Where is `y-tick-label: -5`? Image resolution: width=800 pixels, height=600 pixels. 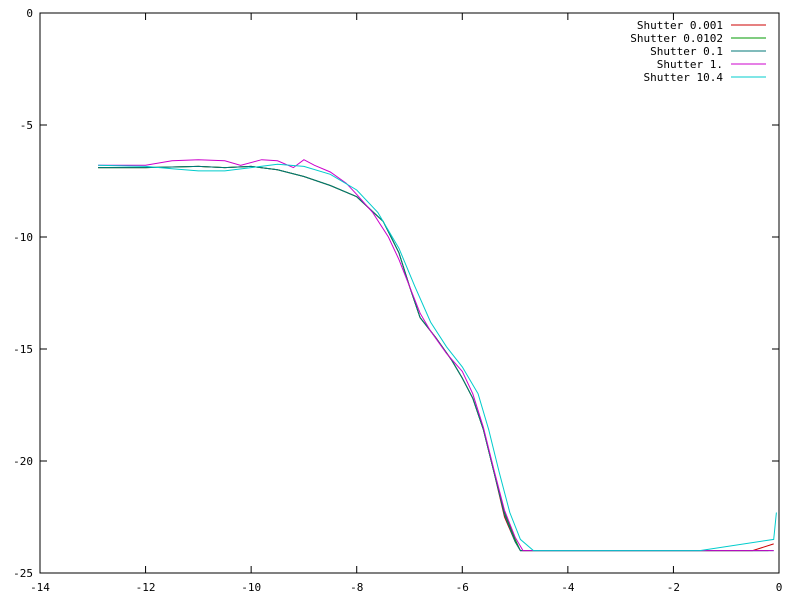
y-tick-label: -5 is located at coordinates (26, 125).